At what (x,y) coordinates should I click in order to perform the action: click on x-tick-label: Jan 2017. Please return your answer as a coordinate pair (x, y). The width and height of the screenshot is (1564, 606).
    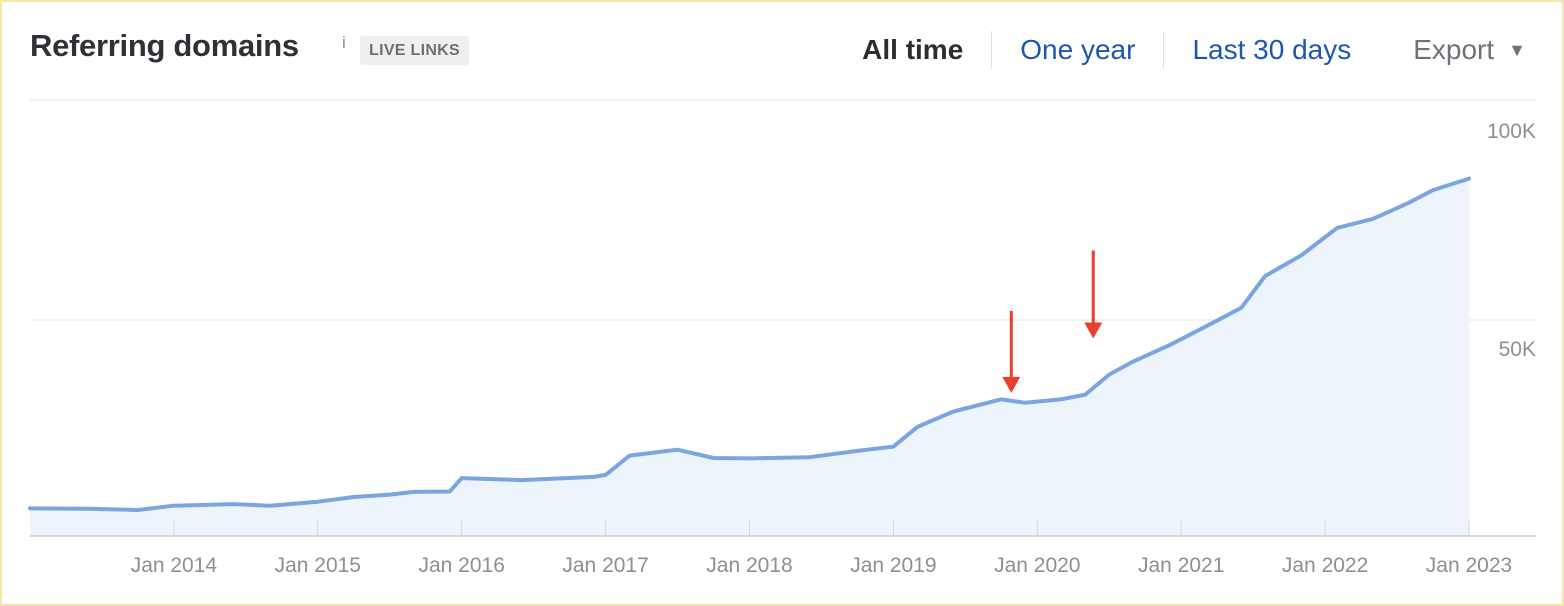
    Looking at the image, I should click on (605, 565).